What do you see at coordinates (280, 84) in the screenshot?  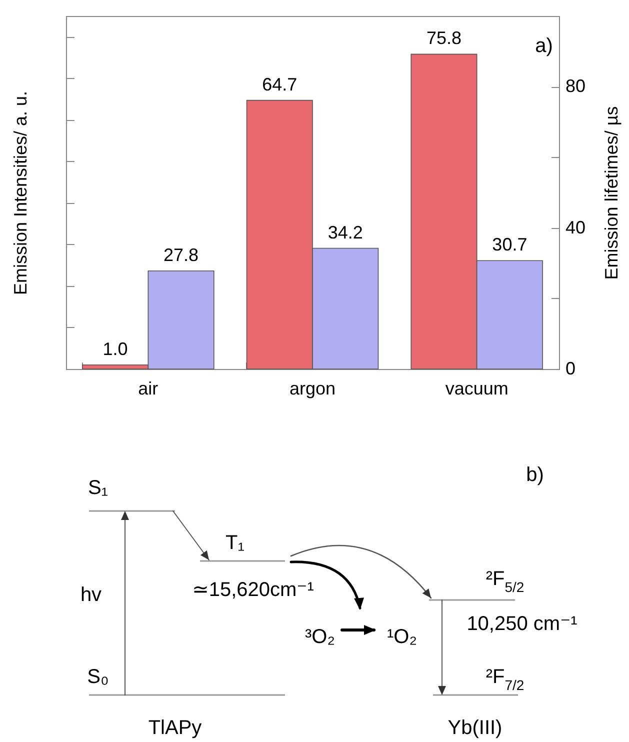 I see `data-label: 64.7` at bounding box center [280, 84].